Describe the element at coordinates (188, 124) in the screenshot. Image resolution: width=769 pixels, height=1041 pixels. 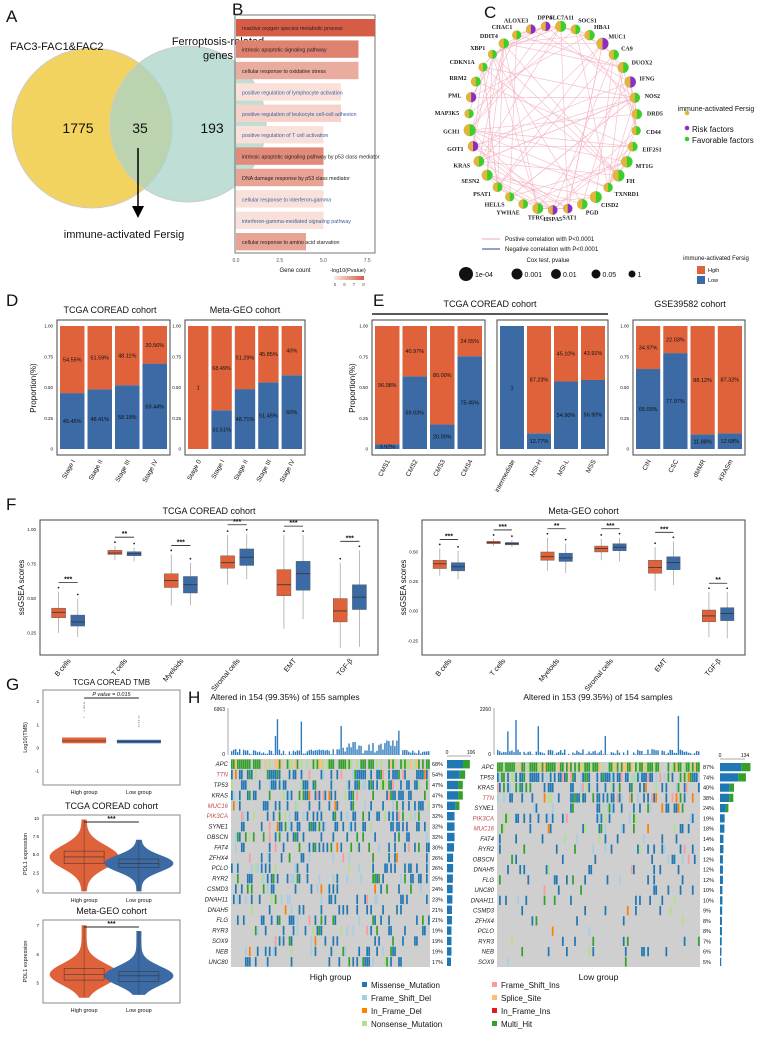
I see `venn-set2-circle` at that location.